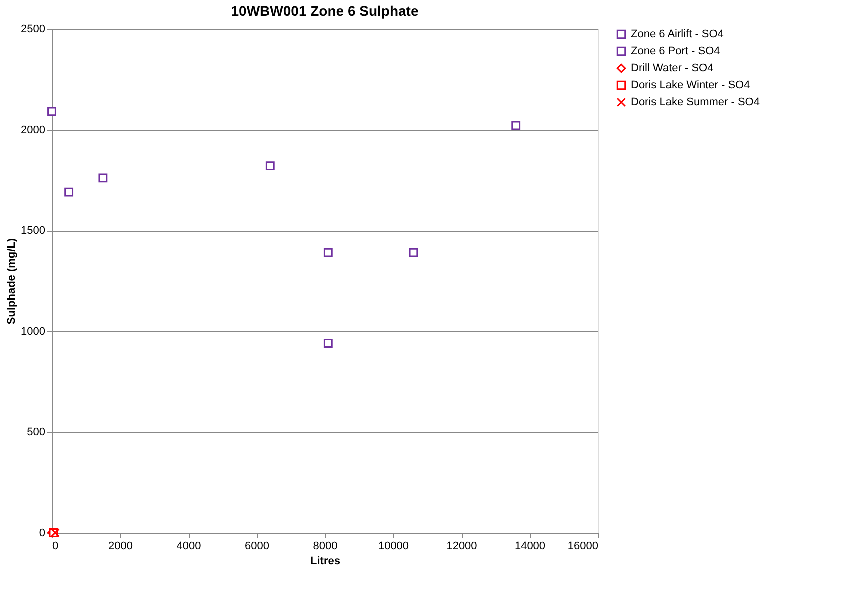 The width and height of the screenshot is (846, 616). I want to click on x-tick-label: 6000, so click(257, 546).